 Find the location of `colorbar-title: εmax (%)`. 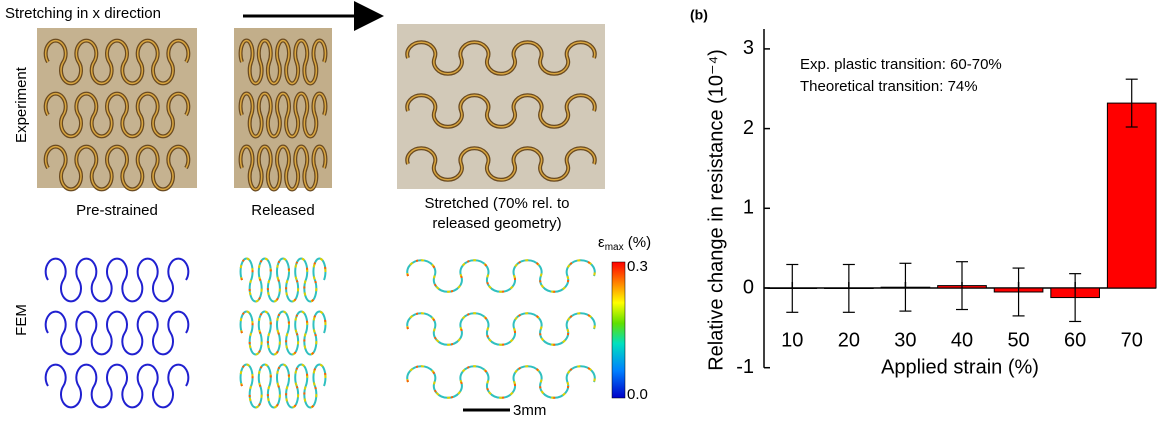

colorbar-title: εmax (%) is located at coordinates (624, 243).